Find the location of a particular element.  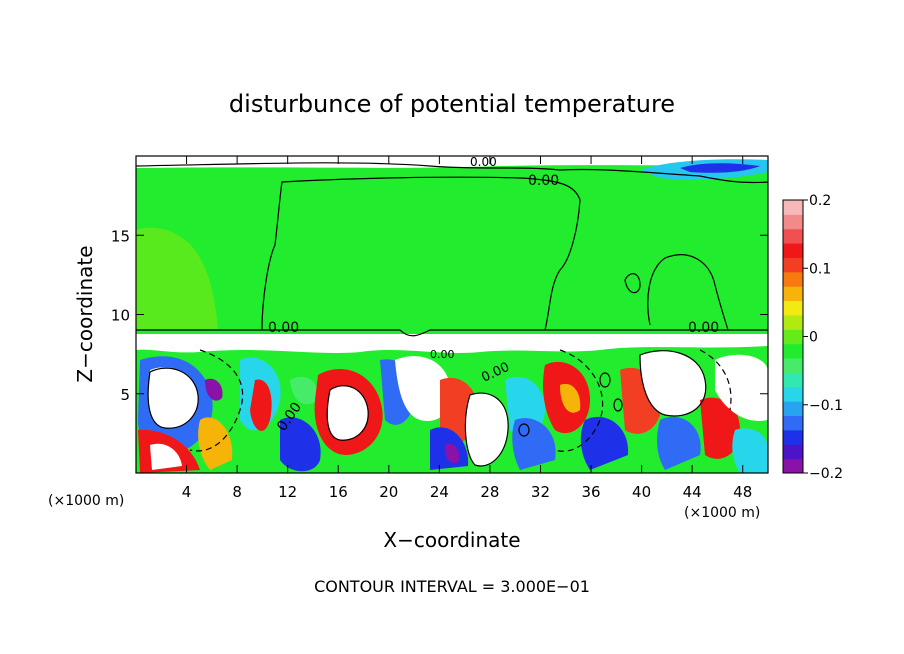

x-unit-label-left: (×1000 m) is located at coordinates (86, 501).